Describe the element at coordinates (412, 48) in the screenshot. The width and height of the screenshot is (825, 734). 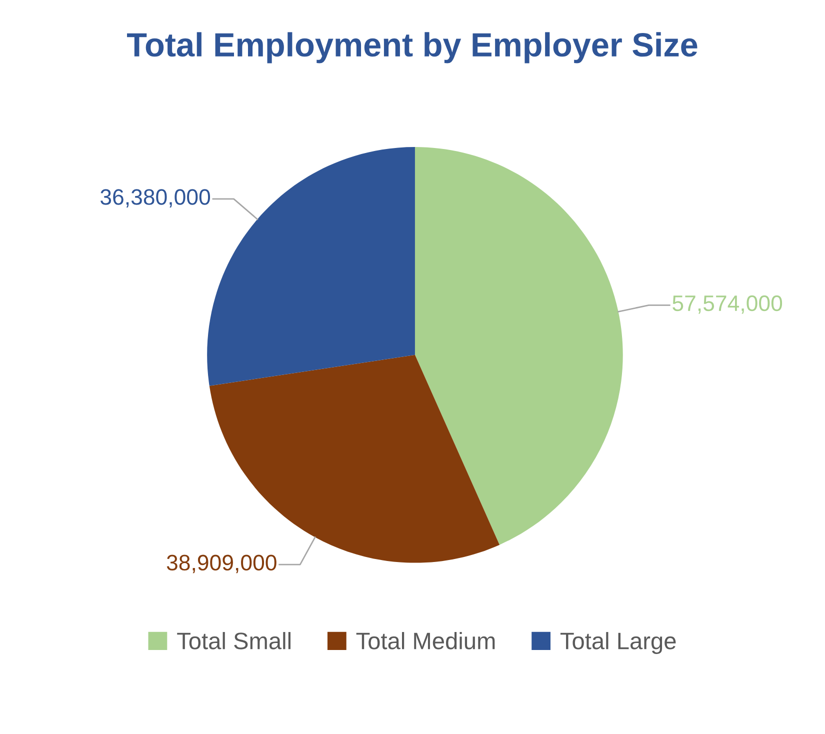
I see `chart-title: Total Employment by Employer Size` at that location.